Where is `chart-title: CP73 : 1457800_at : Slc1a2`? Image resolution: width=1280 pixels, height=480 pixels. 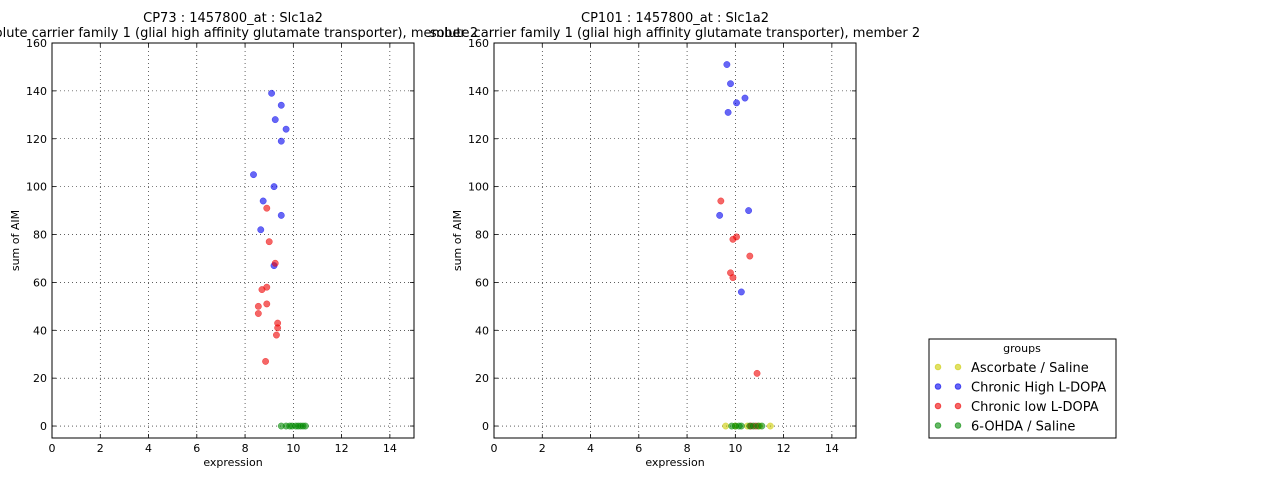
chart-title: CP73 : 1457800_at : Slc1a2 is located at coordinates (233, 18).